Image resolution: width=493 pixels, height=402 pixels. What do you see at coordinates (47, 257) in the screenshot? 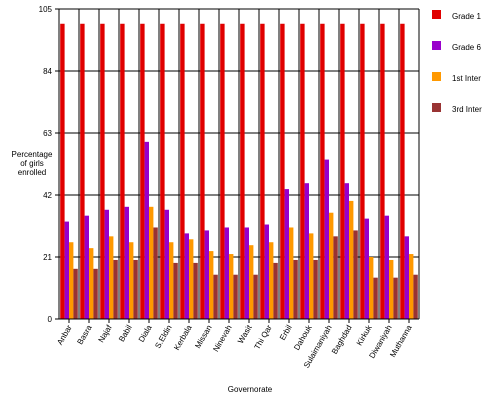
I see `y-tick-label: 21` at bounding box center [47, 257].